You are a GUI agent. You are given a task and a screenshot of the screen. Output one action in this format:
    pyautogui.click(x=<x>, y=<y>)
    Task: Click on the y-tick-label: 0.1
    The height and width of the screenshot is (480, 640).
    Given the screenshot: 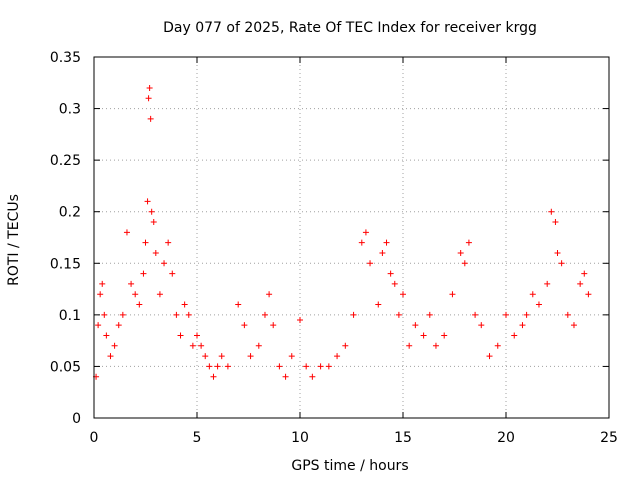 What is the action you would take?
    pyautogui.click(x=70, y=316)
    